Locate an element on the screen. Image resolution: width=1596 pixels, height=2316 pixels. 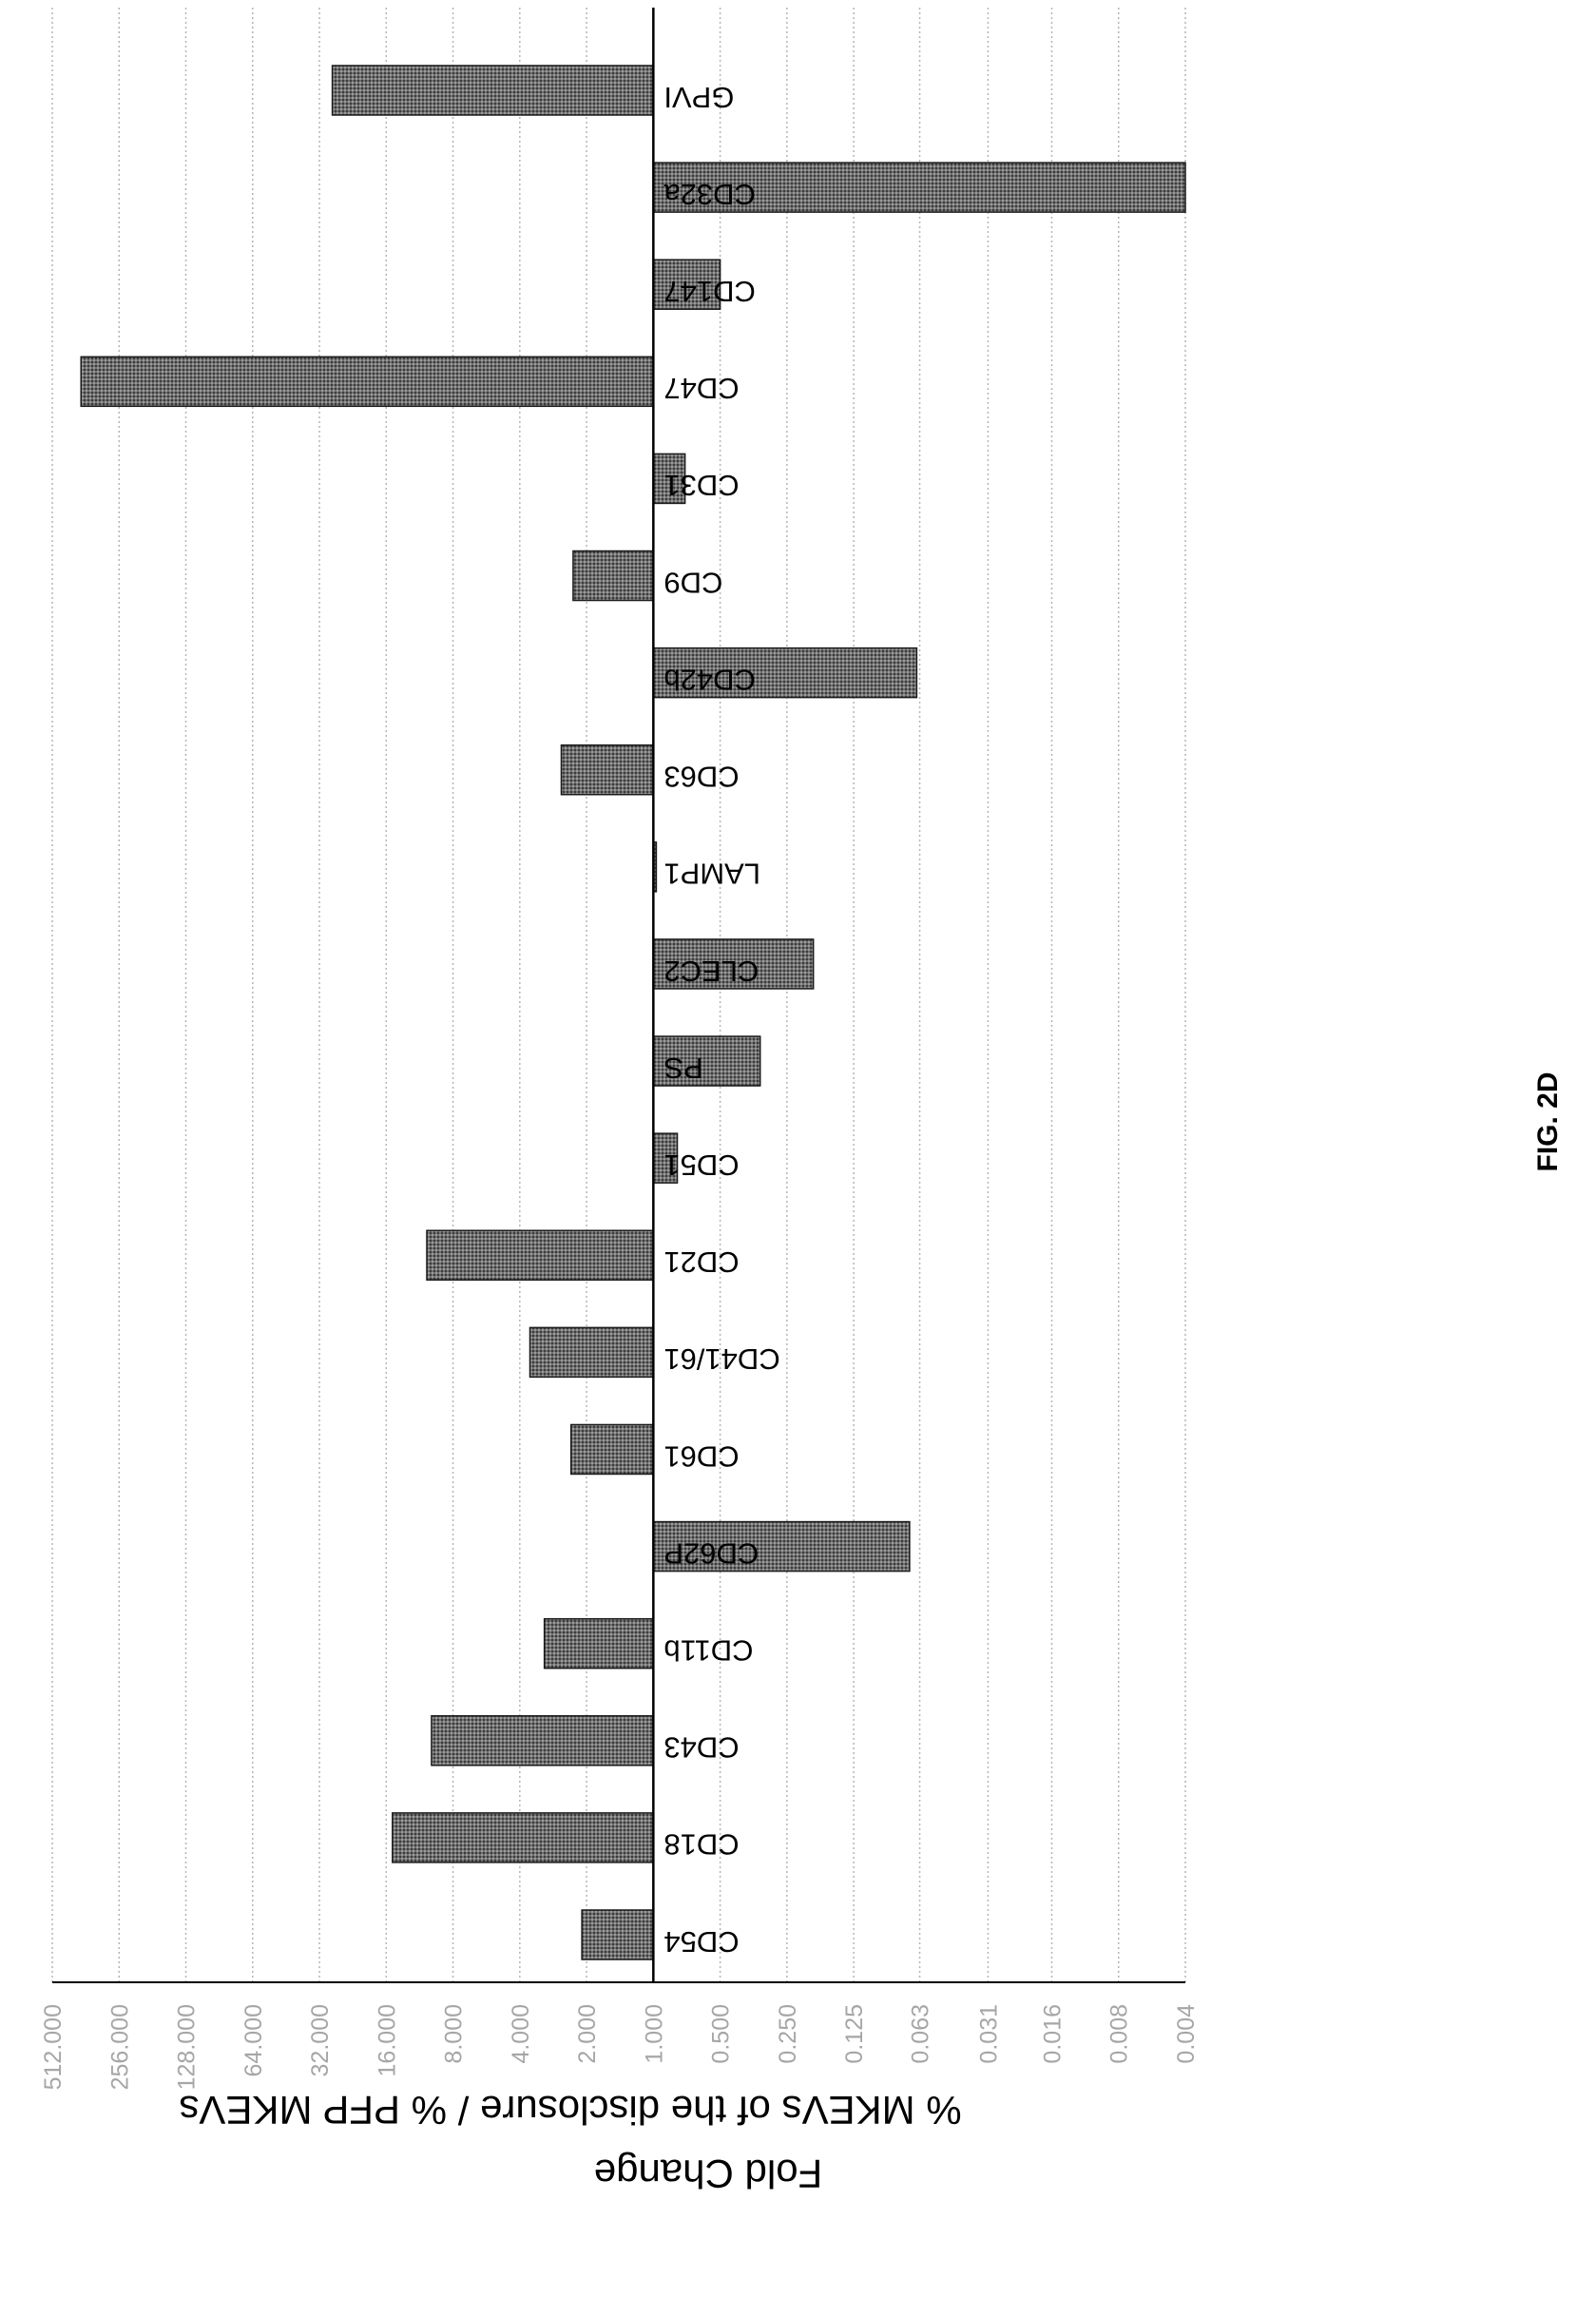
category-label: CD63 is located at coordinates (701, 777).